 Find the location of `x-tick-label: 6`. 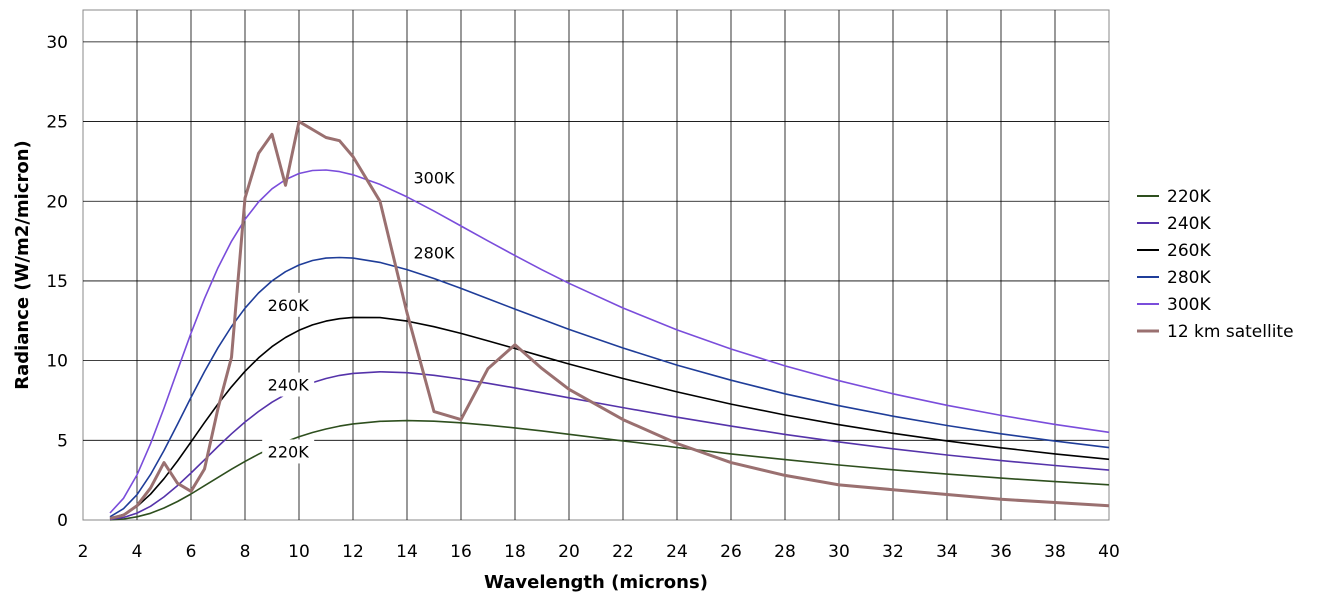

x-tick-label: 6 is located at coordinates (191, 552).